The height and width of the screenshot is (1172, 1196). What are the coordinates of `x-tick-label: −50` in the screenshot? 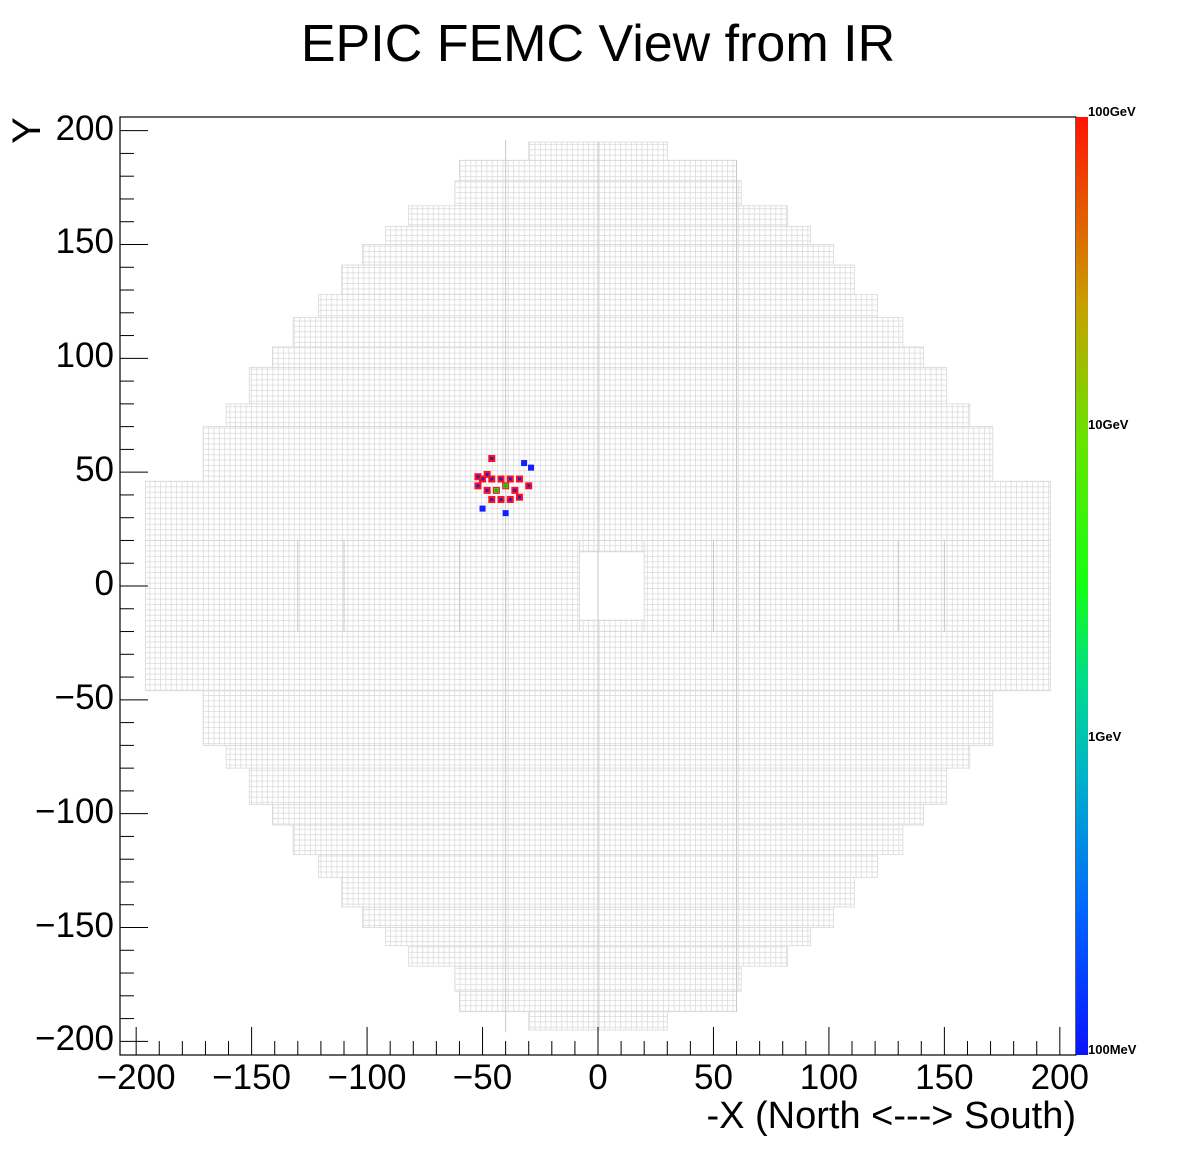 It's located at (482, 1077).